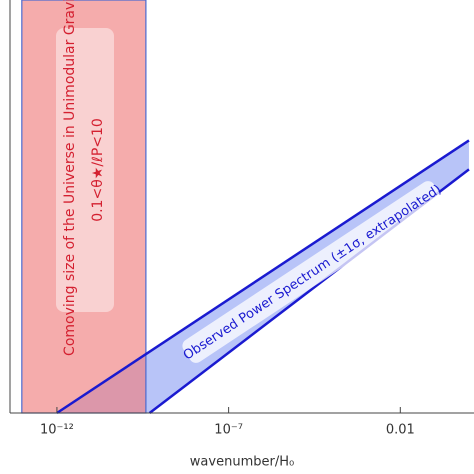 The image size is (474, 474). What do you see at coordinates (57, 430) in the screenshot?
I see `x-tick-label: 10⁻¹²` at bounding box center [57, 430].